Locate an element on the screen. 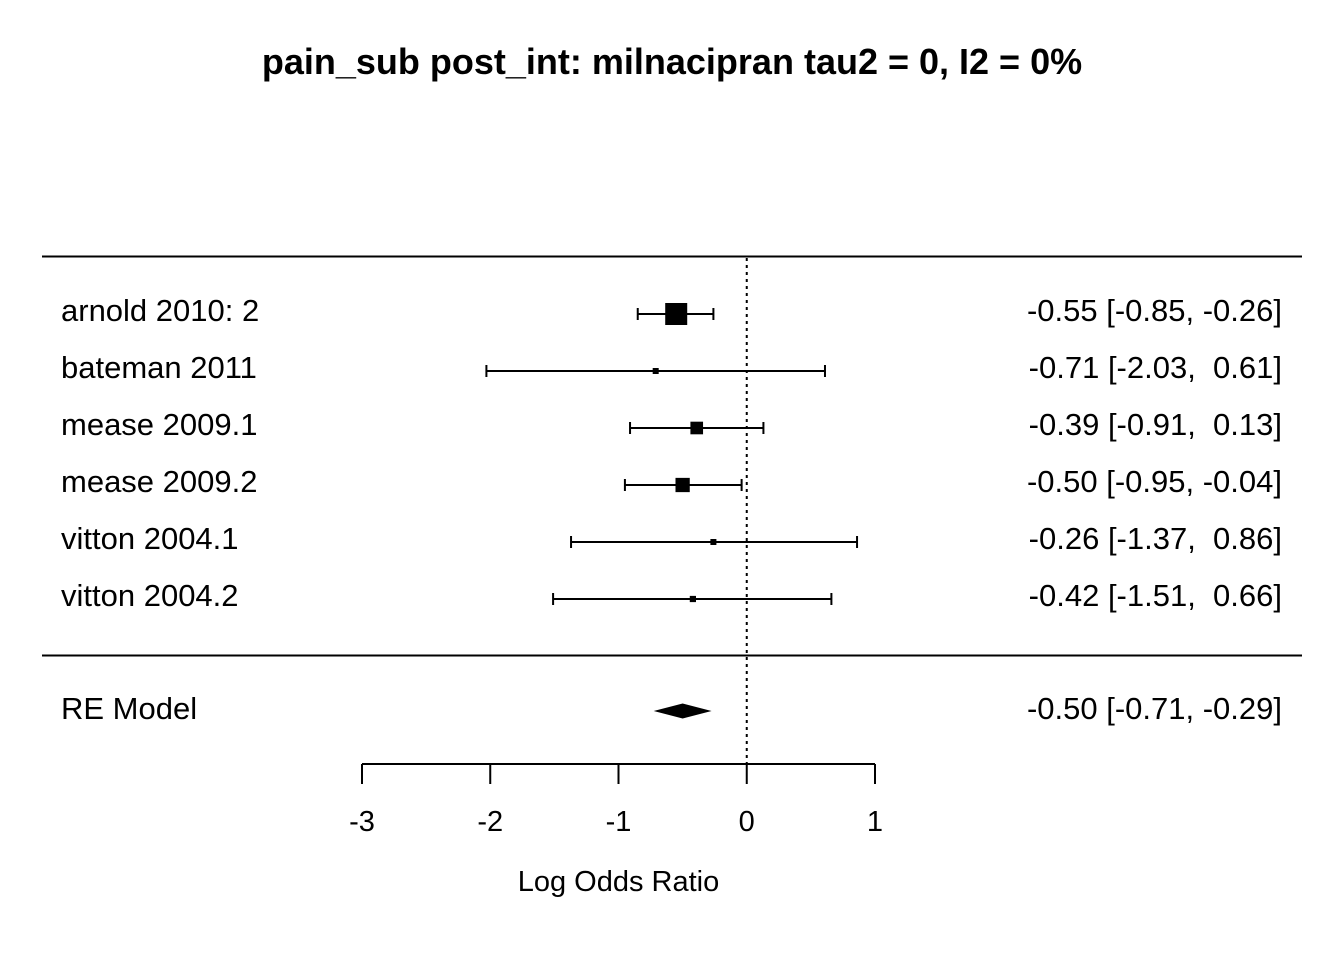 The width and height of the screenshot is (1344, 960). study-label: mease 2009.1 is located at coordinates (159, 424).